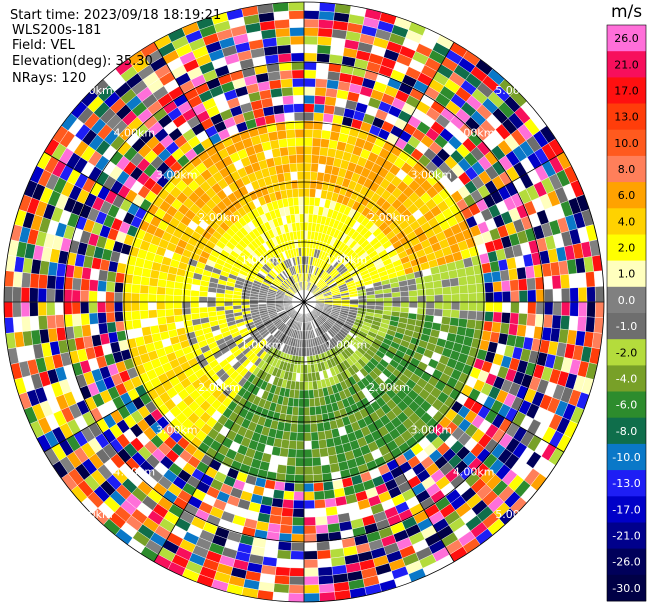  What do you see at coordinates (626, 12) in the screenshot?
I see `colorbar-unit: m/s` at bounding box center [626, 12].